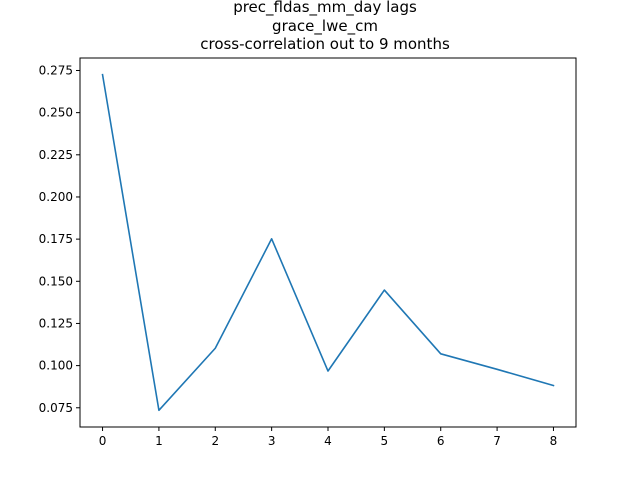  I want to click on y-tick-label: 0.200, so click(56, 197).